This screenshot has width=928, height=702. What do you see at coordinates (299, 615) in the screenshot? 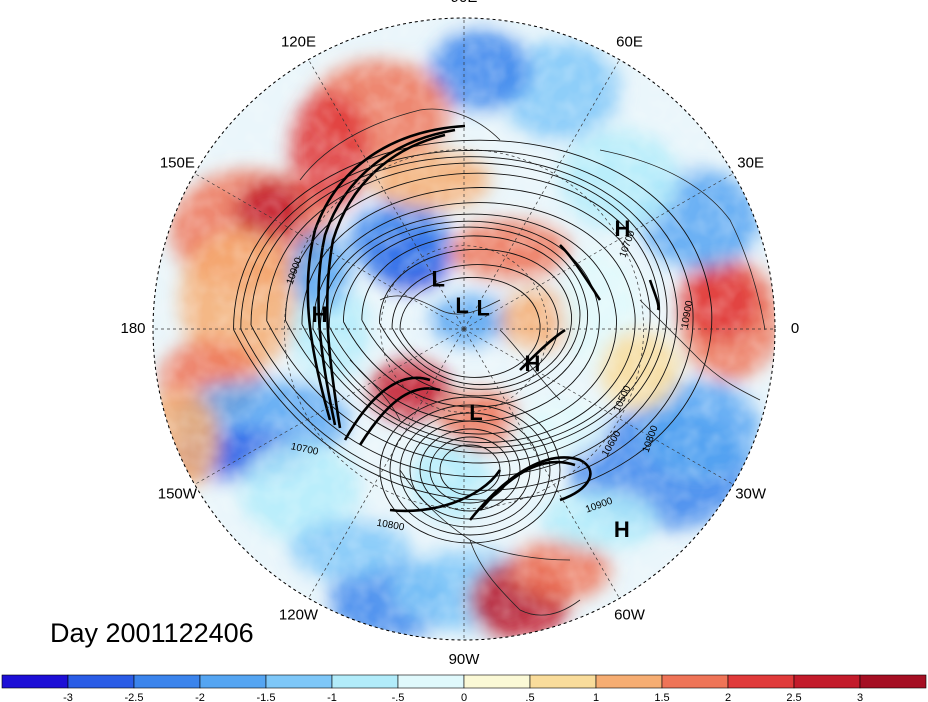
I see `longitude-label: 120W` at bounding box center [299, 615].